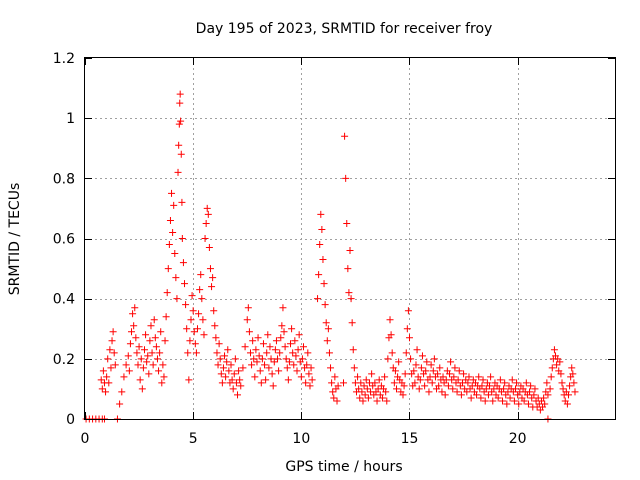  Describe the element at coordinates (301, 439) in the screenshot. I see `x-tick-label: 10` at that location.